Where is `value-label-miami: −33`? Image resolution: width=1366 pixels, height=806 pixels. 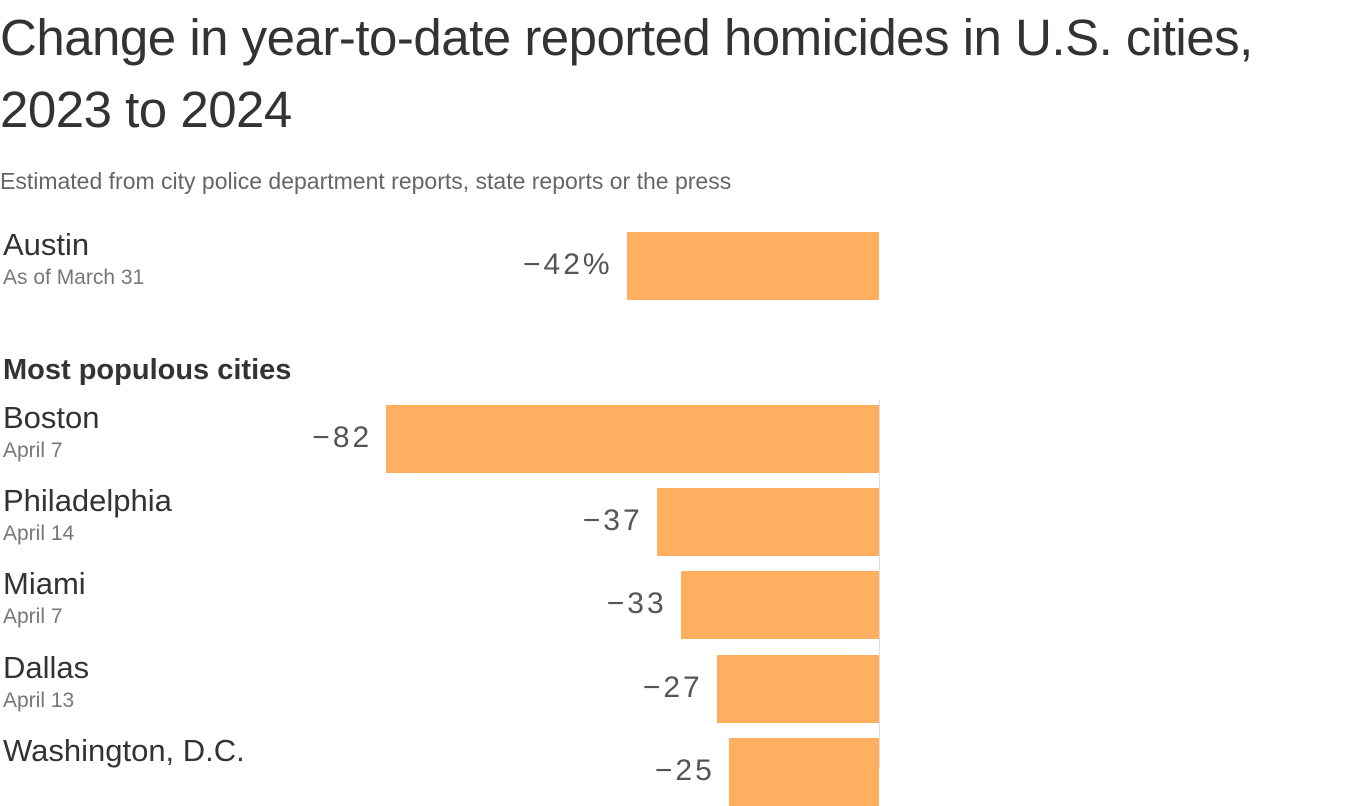
value-label-miami: −33 is located at coordinates (636, 603).